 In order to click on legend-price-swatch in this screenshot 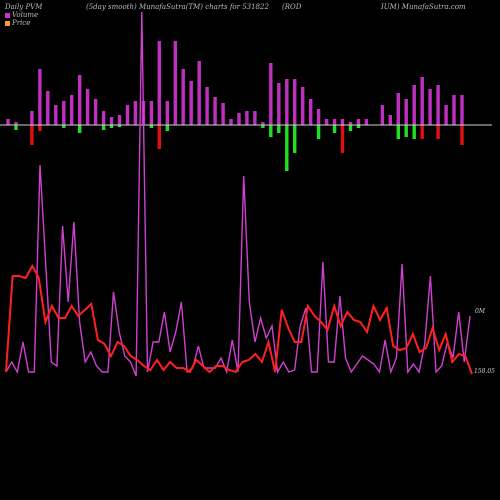, I will do `click(7, 23)`.